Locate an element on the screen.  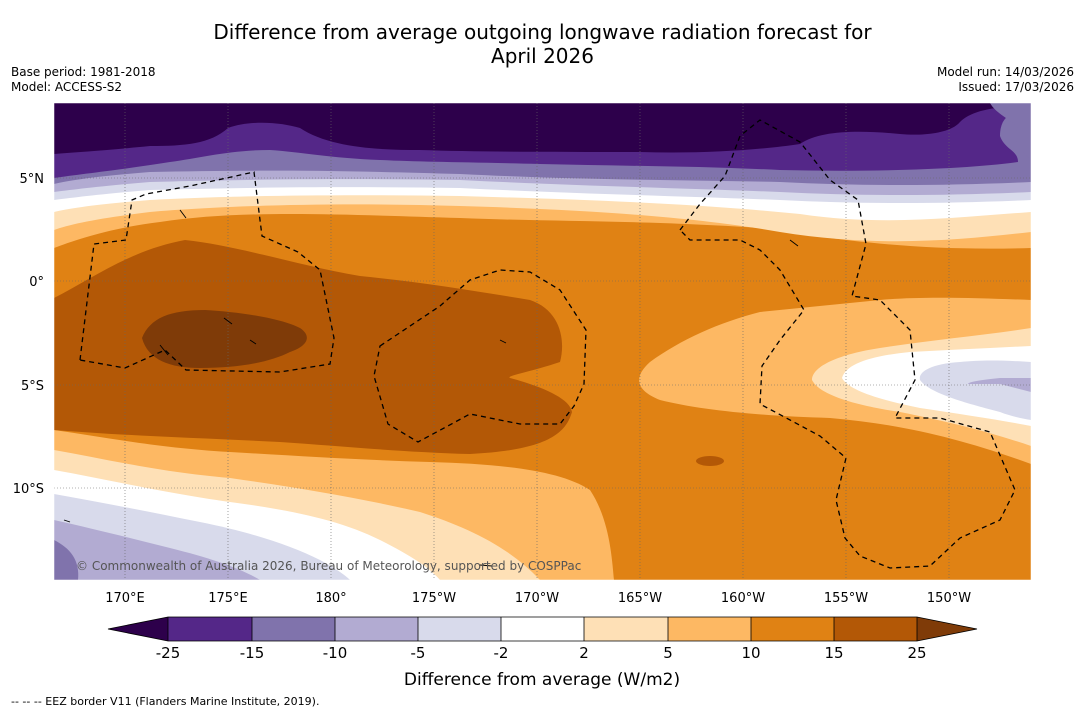
meta-right: Model run: 14/03/2026 Issued: 17/03/2026 is located at coordinates (1005, 80).